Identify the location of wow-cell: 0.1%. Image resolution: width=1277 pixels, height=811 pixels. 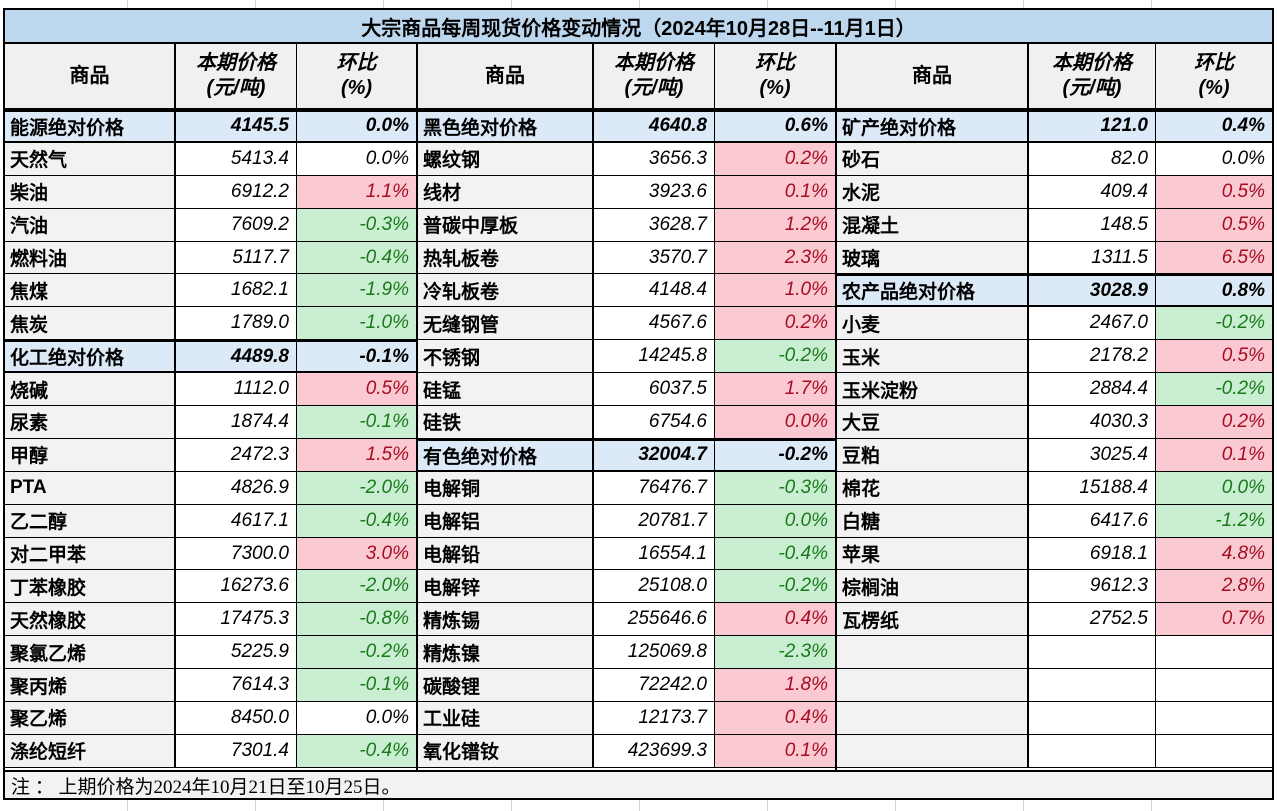
(775, 192).